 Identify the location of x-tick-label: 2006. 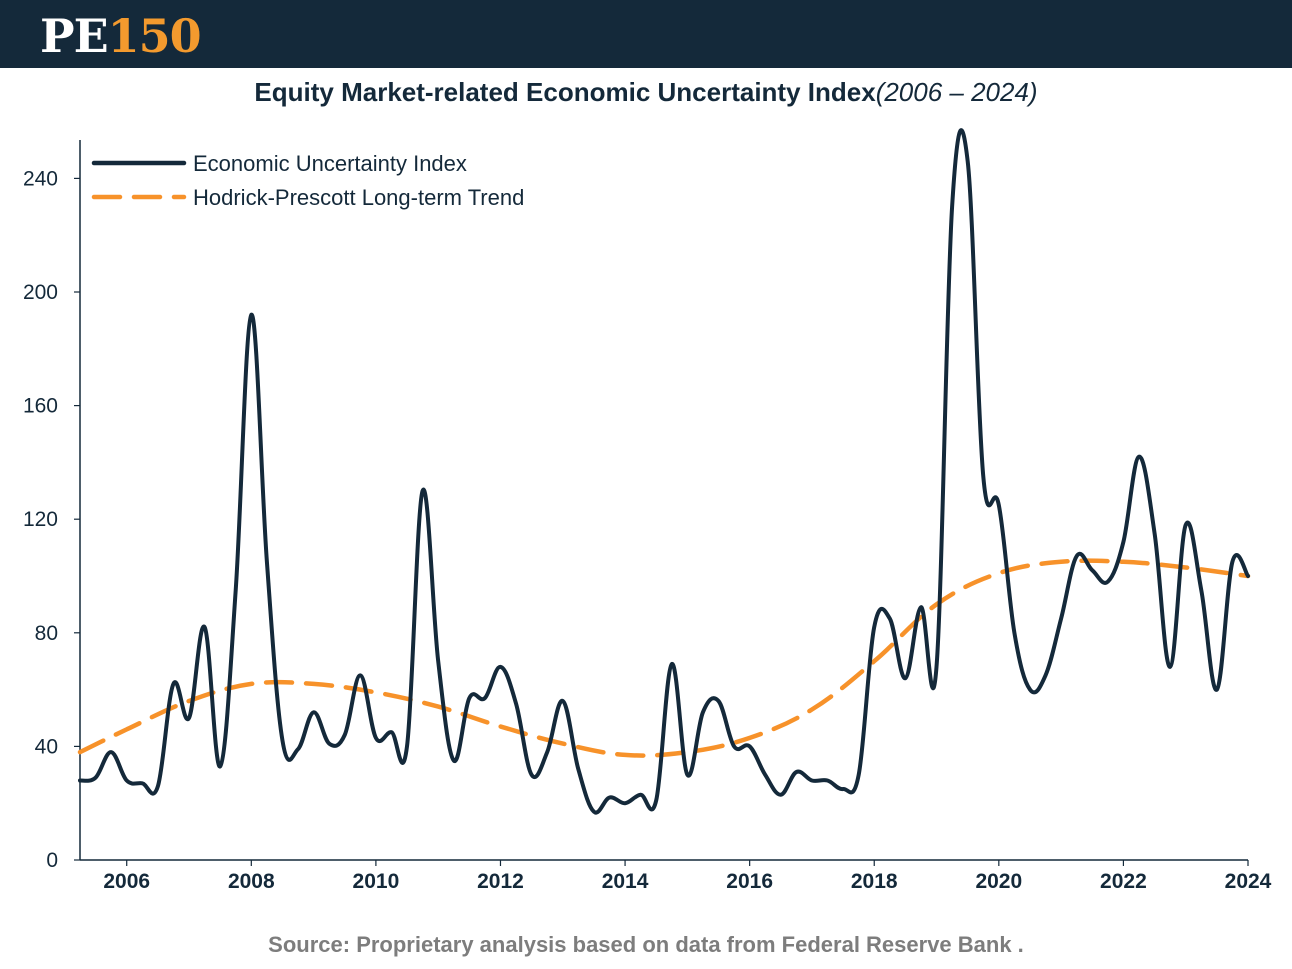
(126, 881).